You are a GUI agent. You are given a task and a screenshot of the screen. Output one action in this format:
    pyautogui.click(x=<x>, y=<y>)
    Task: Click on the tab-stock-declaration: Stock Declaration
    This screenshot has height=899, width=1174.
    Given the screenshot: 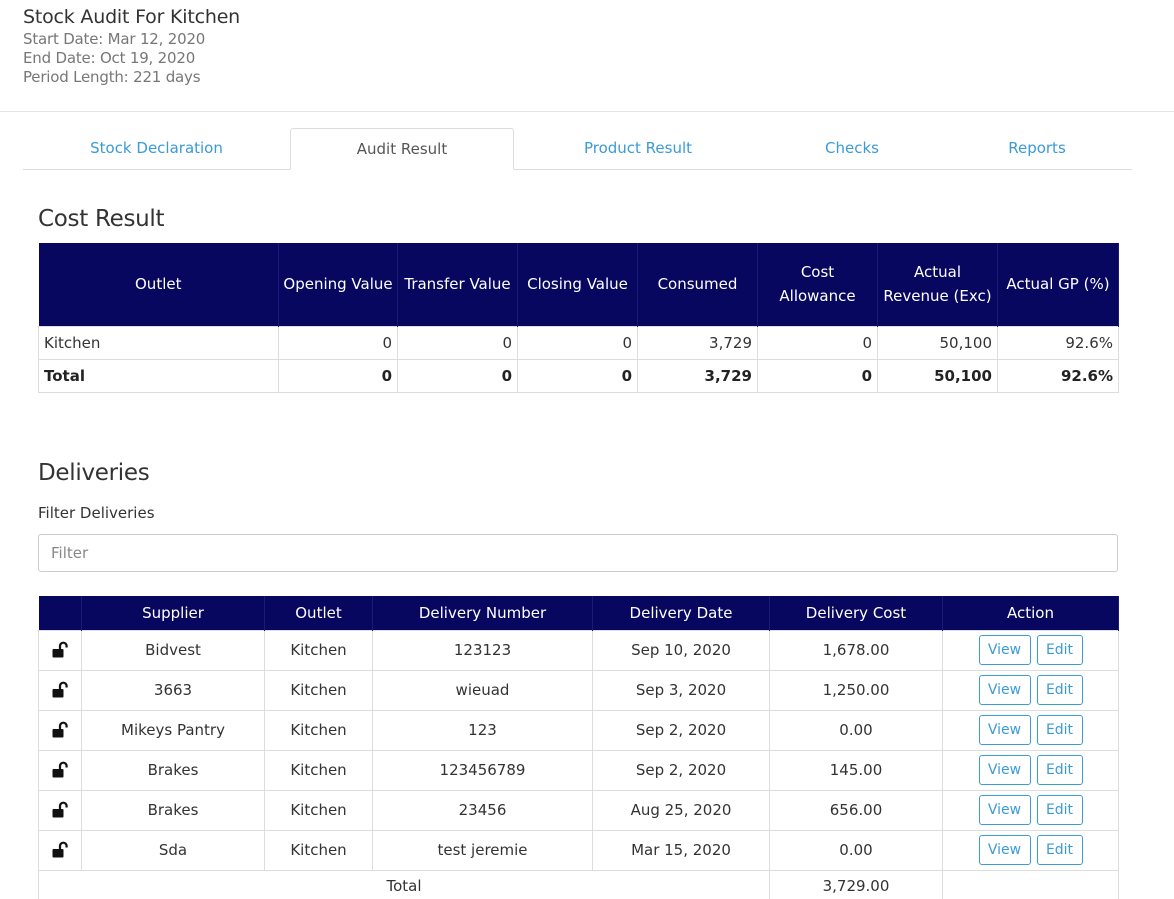 What is the action you would take?
    pyautogui.click(x=156, y=148)
    